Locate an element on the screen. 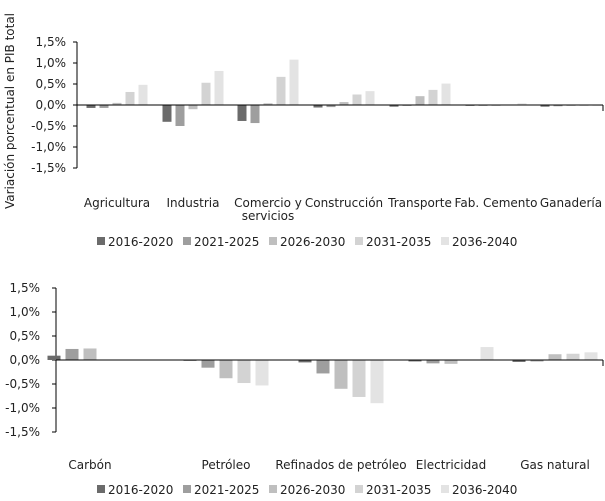 The width and height of the screenshot is (605, 501). bar-petr-leo-2036-2040 is located at coordinates (262, 373).